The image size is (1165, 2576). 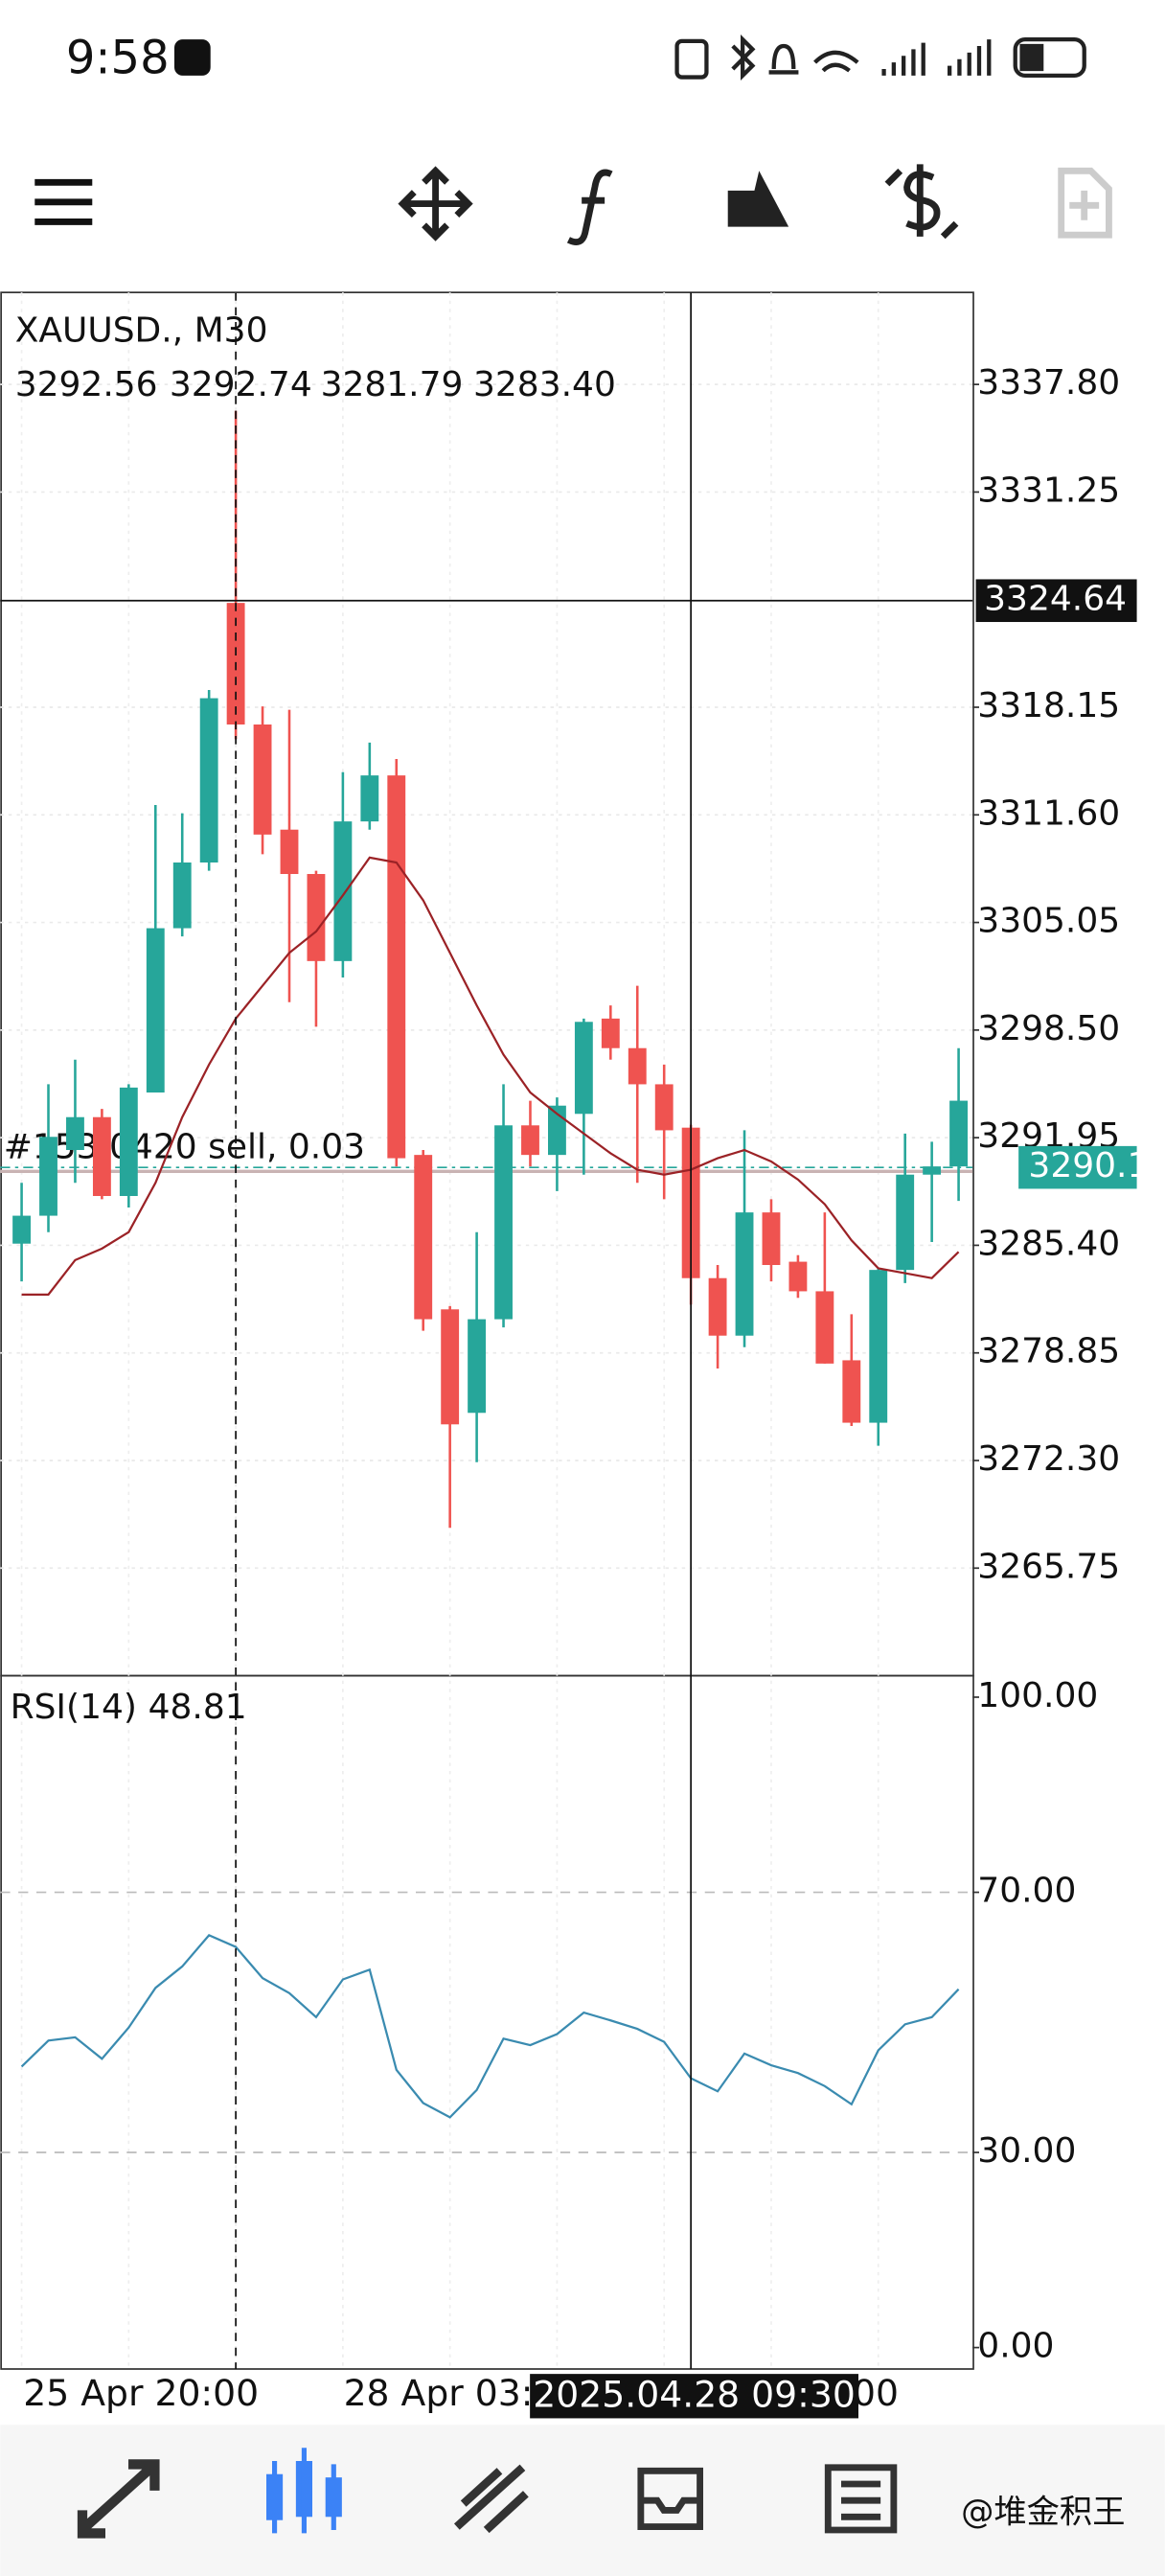 I want to click on nav-history, so click(x=670, y=2498).